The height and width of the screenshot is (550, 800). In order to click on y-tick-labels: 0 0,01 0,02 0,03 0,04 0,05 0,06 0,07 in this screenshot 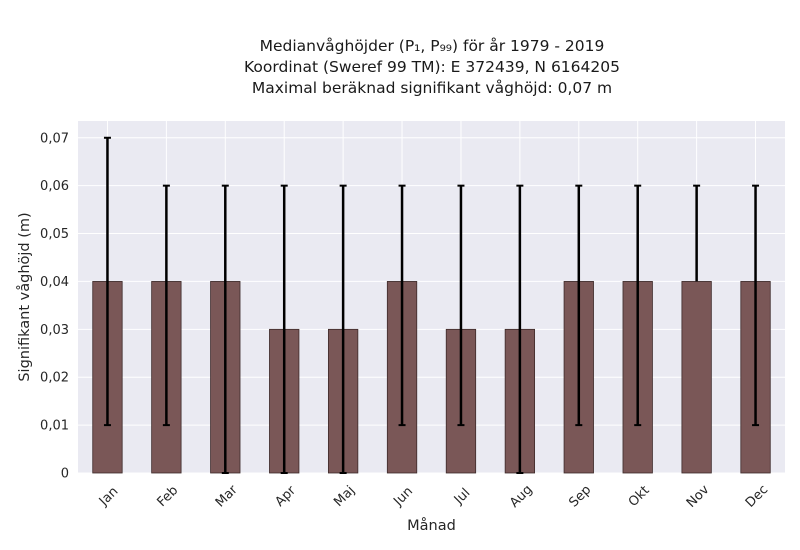, I will do `click(54, 306)`.